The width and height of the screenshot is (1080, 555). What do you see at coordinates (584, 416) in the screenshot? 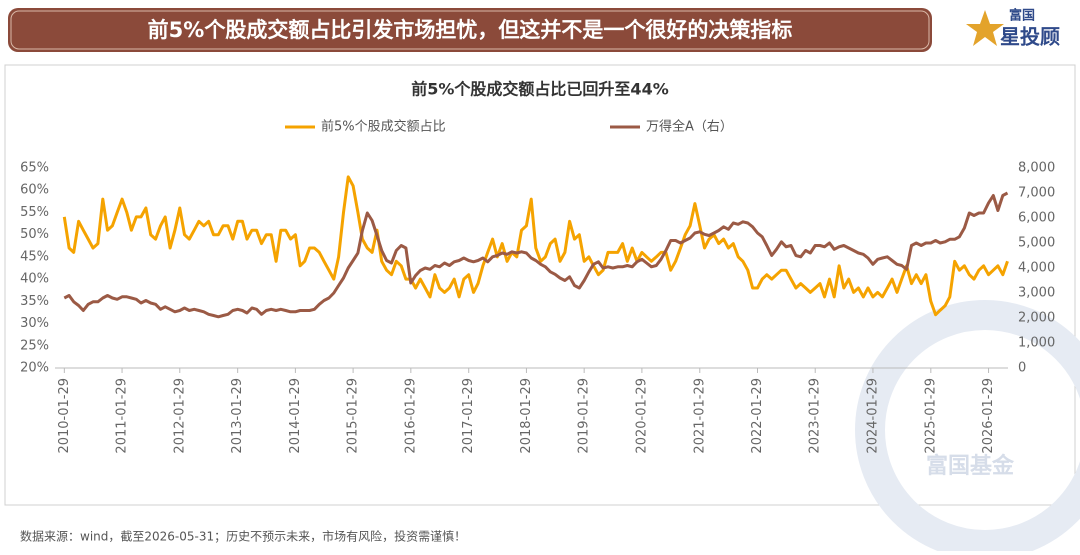
I see `x-tick-label: 2019-01-29` at bounding box center [584, 416].